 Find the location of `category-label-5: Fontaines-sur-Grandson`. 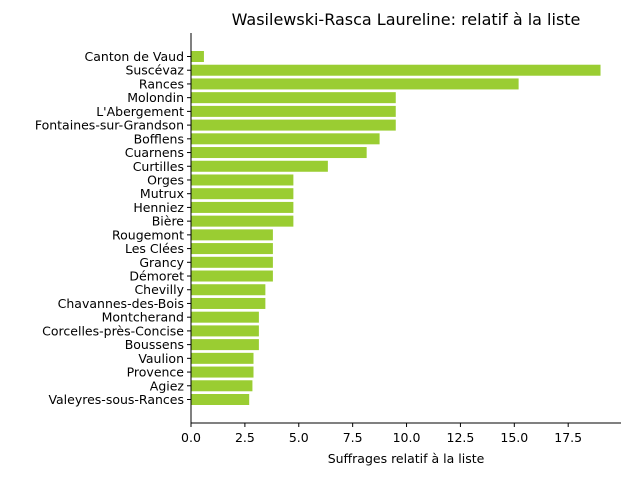

category-label-5: Fontaines-sur-Grandson is located at coordinates (109, 125).